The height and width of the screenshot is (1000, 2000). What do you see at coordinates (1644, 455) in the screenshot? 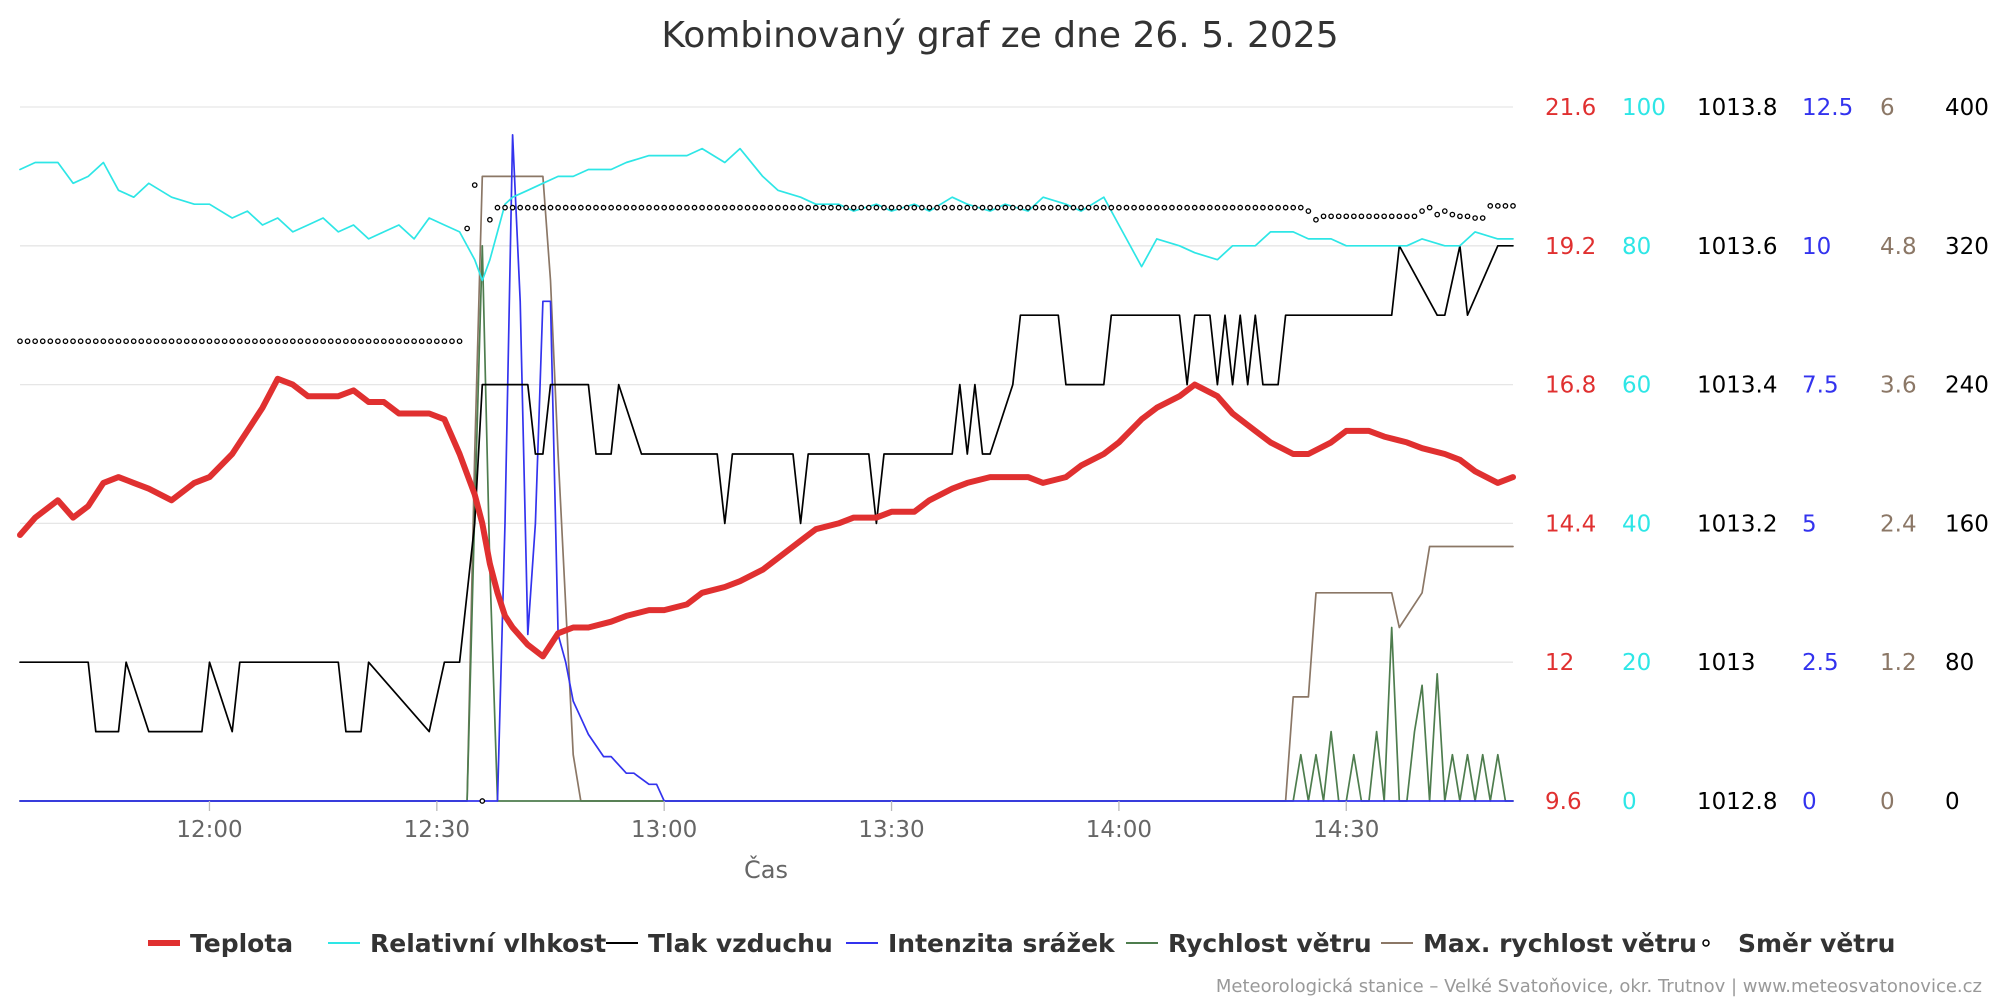
I see `y-axis-hum: 0 20 40 60 80 100` at bounding box center [1644, 455].